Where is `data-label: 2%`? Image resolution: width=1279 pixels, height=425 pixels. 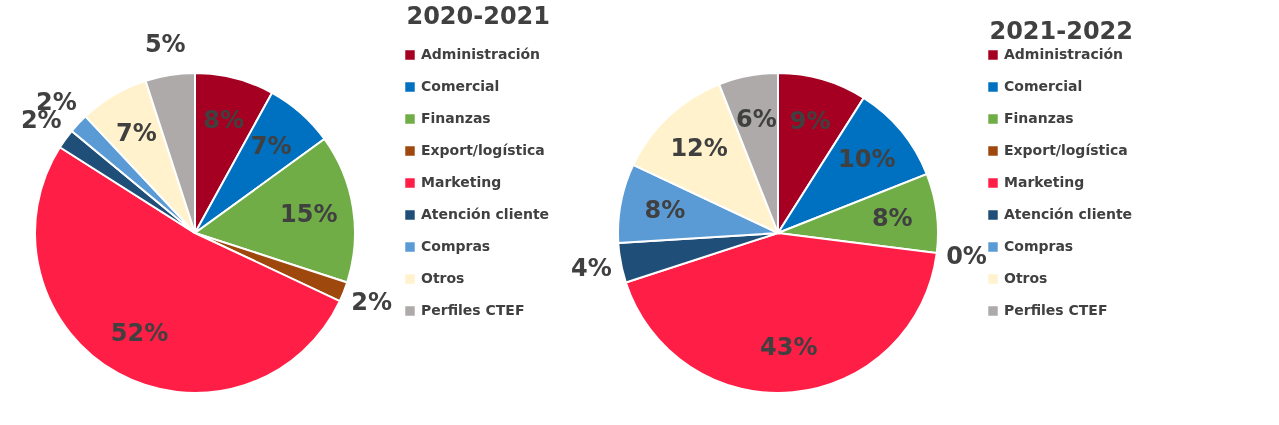 data-label: 2% is located at coordinates (372, 301).